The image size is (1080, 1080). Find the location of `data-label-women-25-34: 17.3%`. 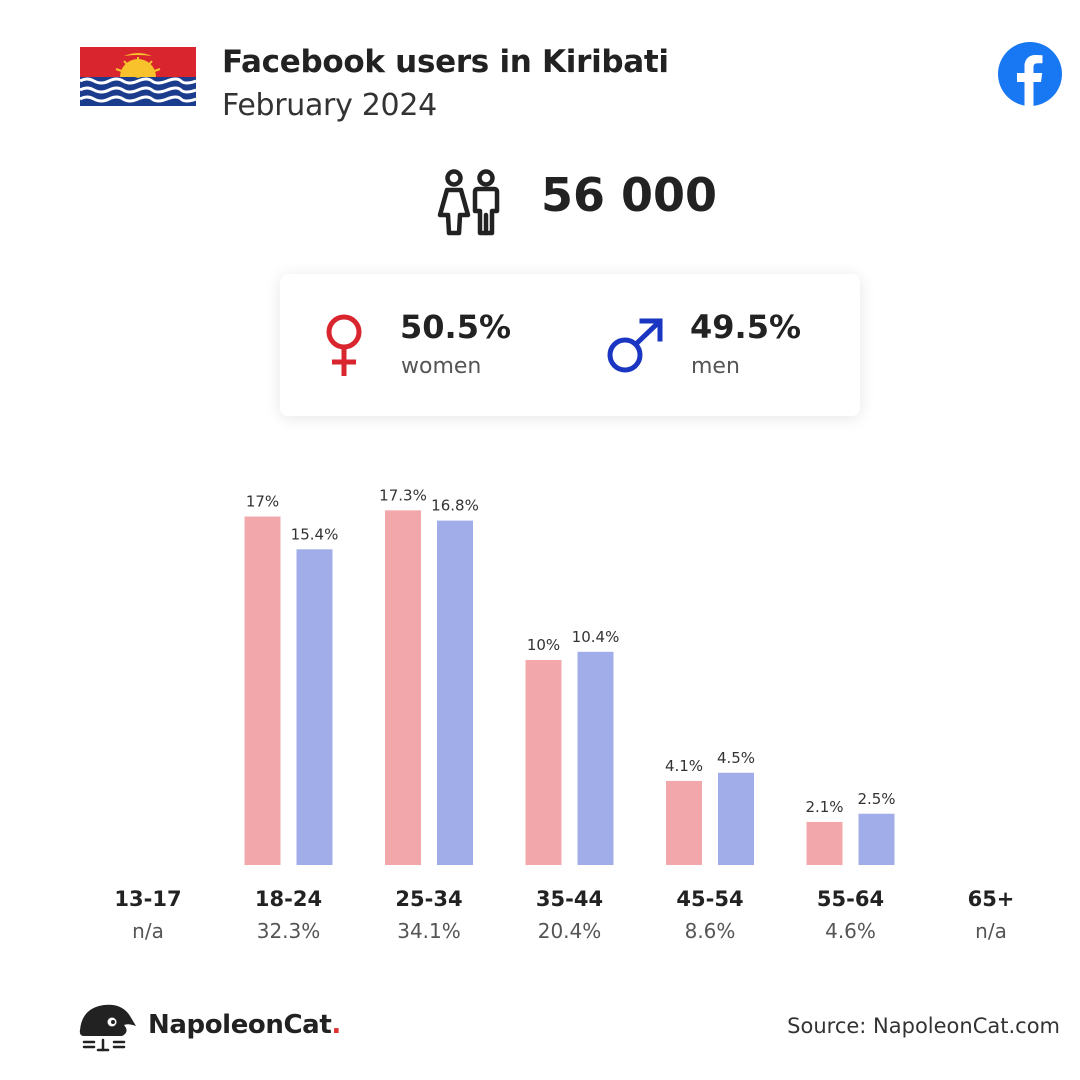

data-label-women-25-34: 17.3% is located at coordinates (403, 495).